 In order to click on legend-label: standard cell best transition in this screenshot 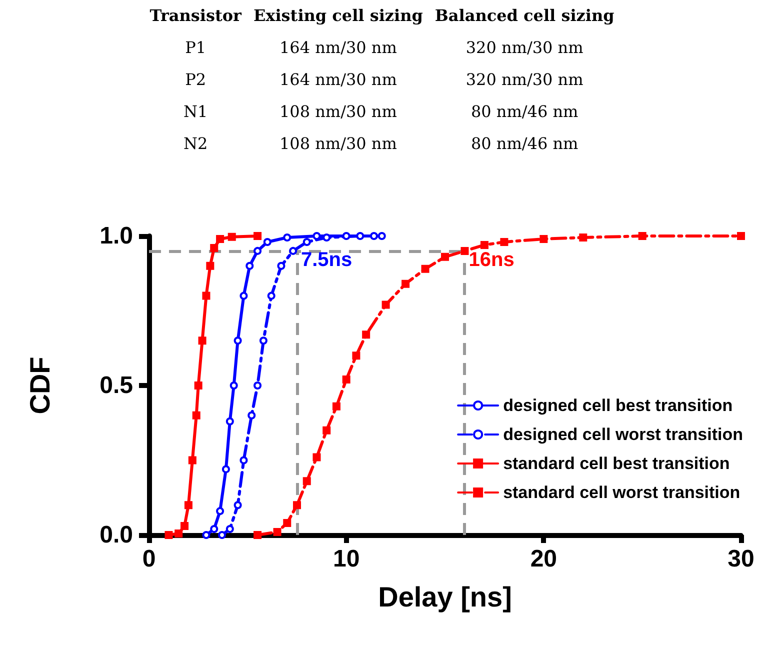, I will do `click(616, 463)`.